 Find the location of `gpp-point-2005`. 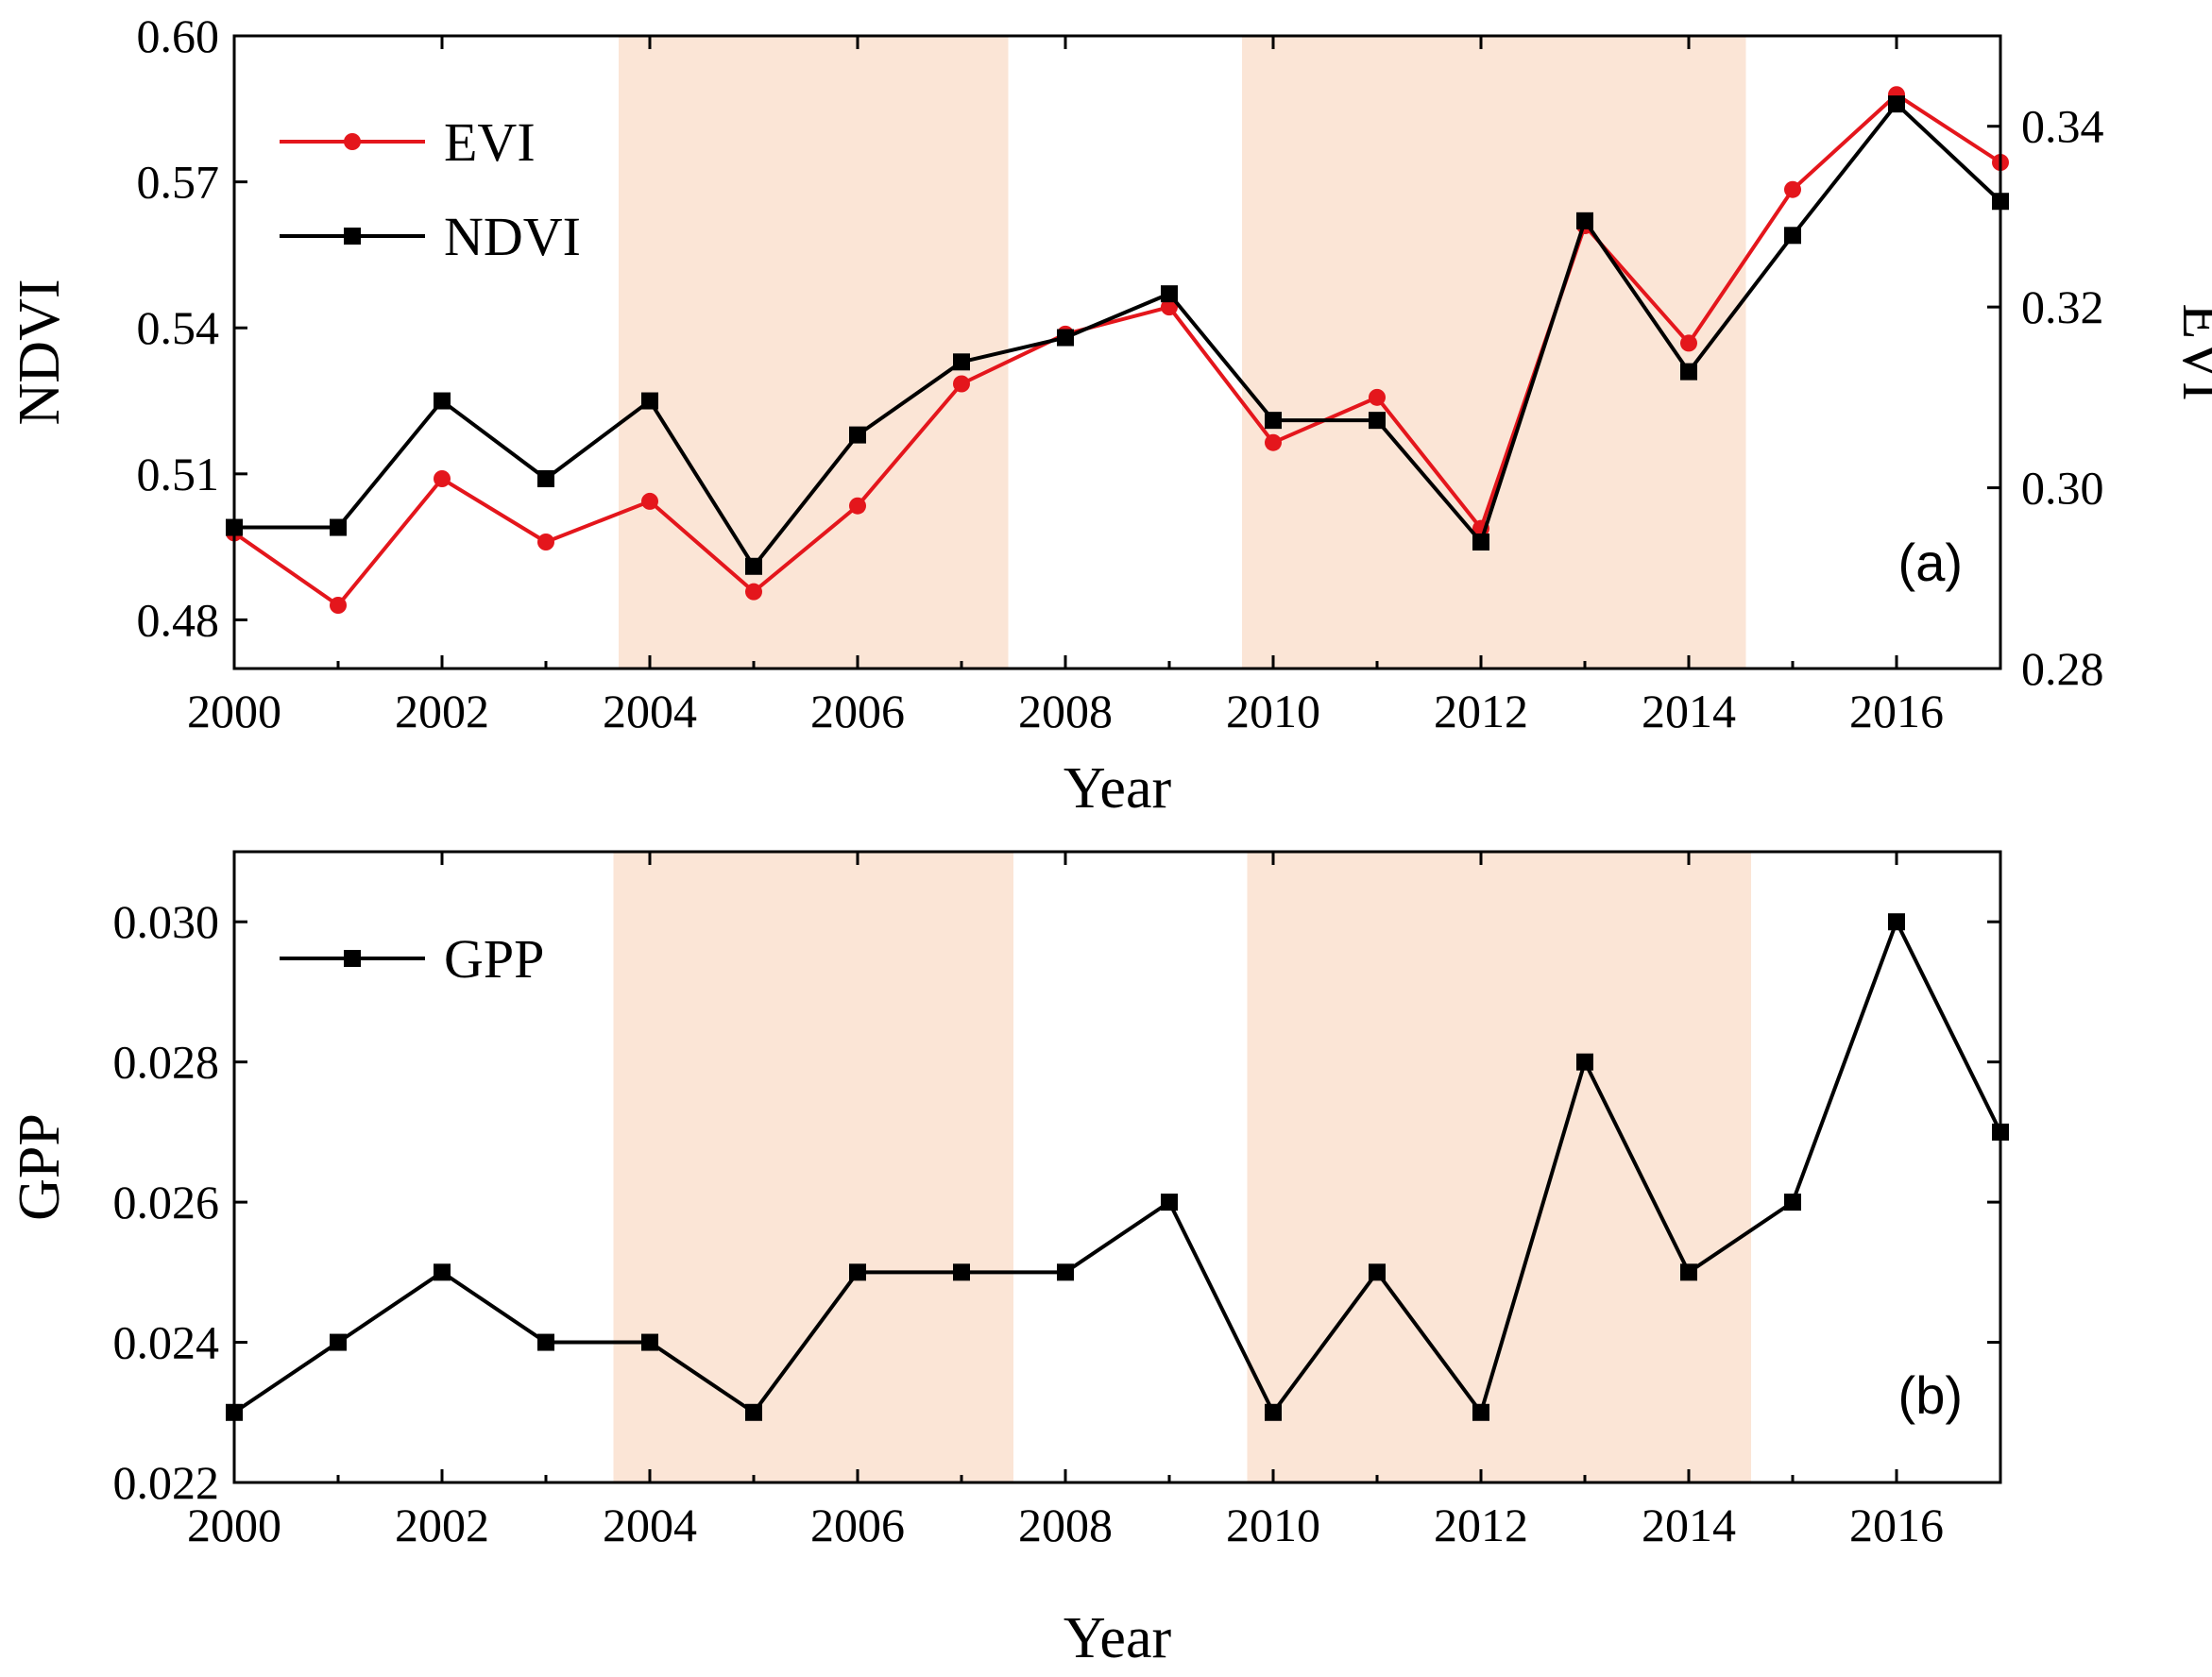

gpp-point-2005 is located at coordinates (753, 1412).